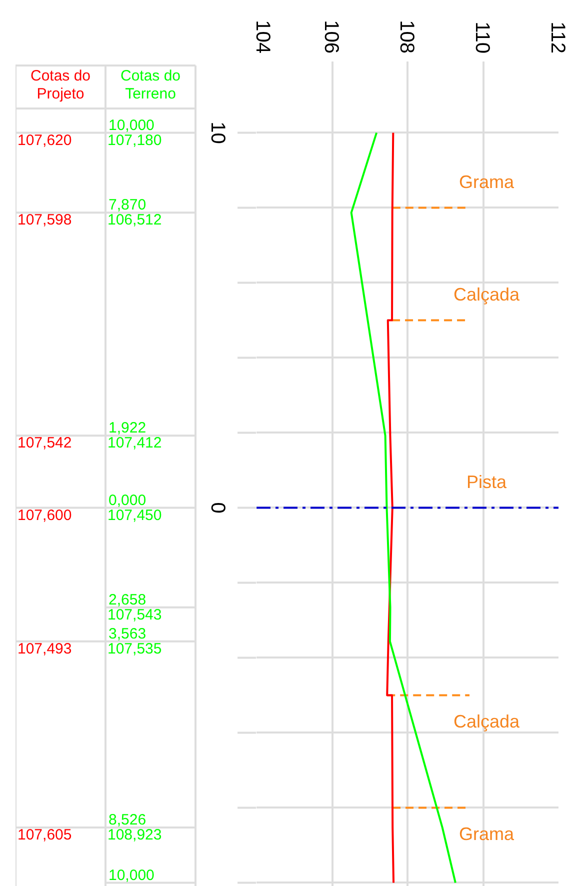  I want to click on text: 107,620, so click(45, 140).